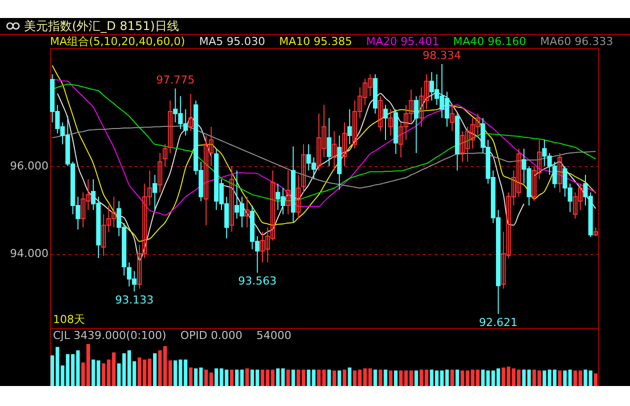  Describe the element at coordinates (442, 55) in the screenshot. I see `annotation: 98.334` at that location.